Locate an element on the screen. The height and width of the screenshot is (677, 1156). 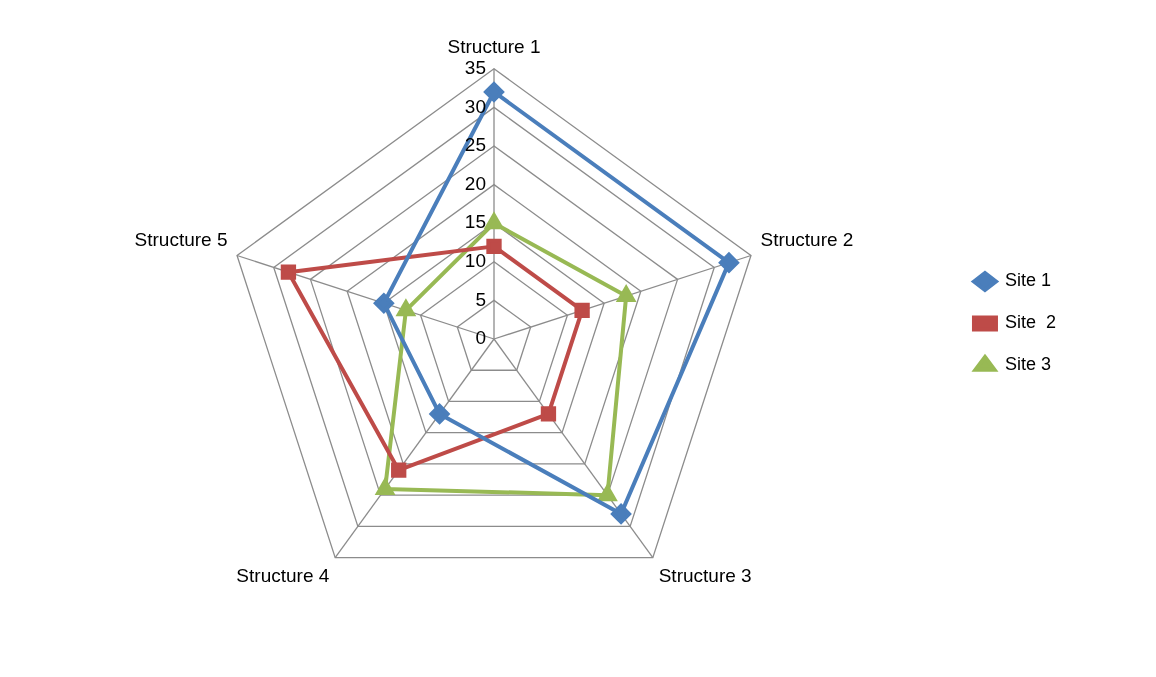
y-tick-label: 15 is located at coordinates (475, 222).